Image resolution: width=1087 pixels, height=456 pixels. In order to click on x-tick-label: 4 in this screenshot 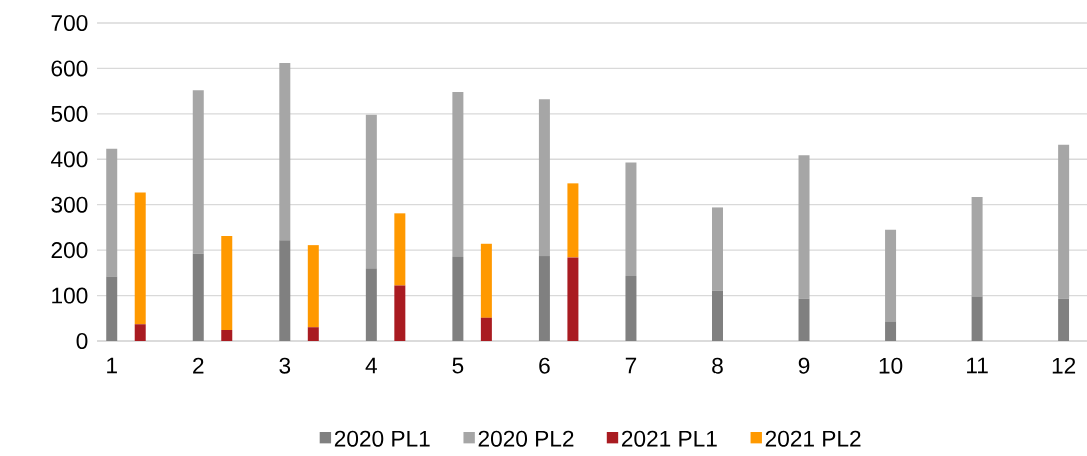, I will do `click(371, 365)`.